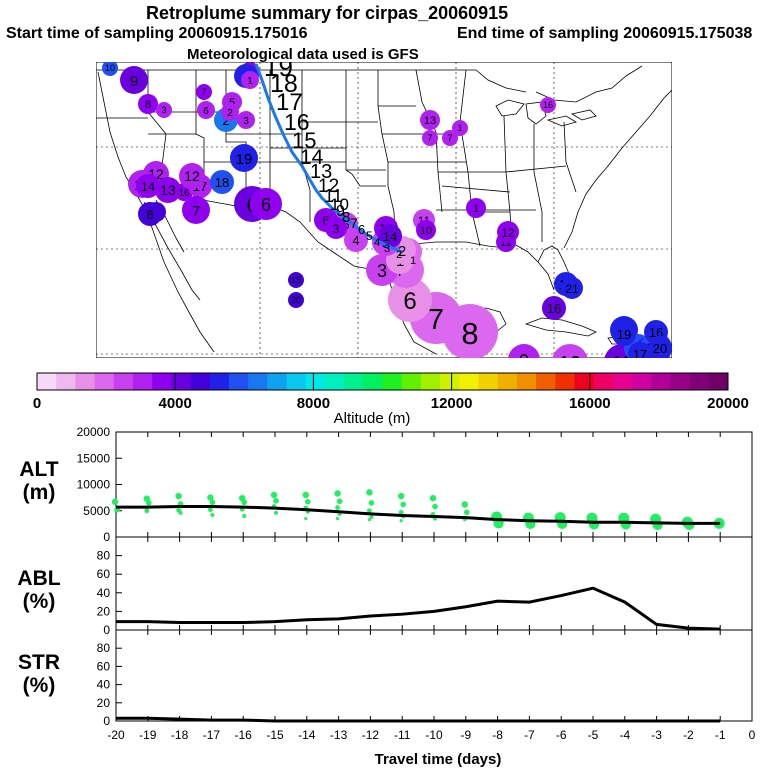 The height and width of the screenshot is (768, 768). What do you see at coordinates (465, 735) in the screenshot?
I see `x-tick-label: -9` at bounding box center [465, 735].